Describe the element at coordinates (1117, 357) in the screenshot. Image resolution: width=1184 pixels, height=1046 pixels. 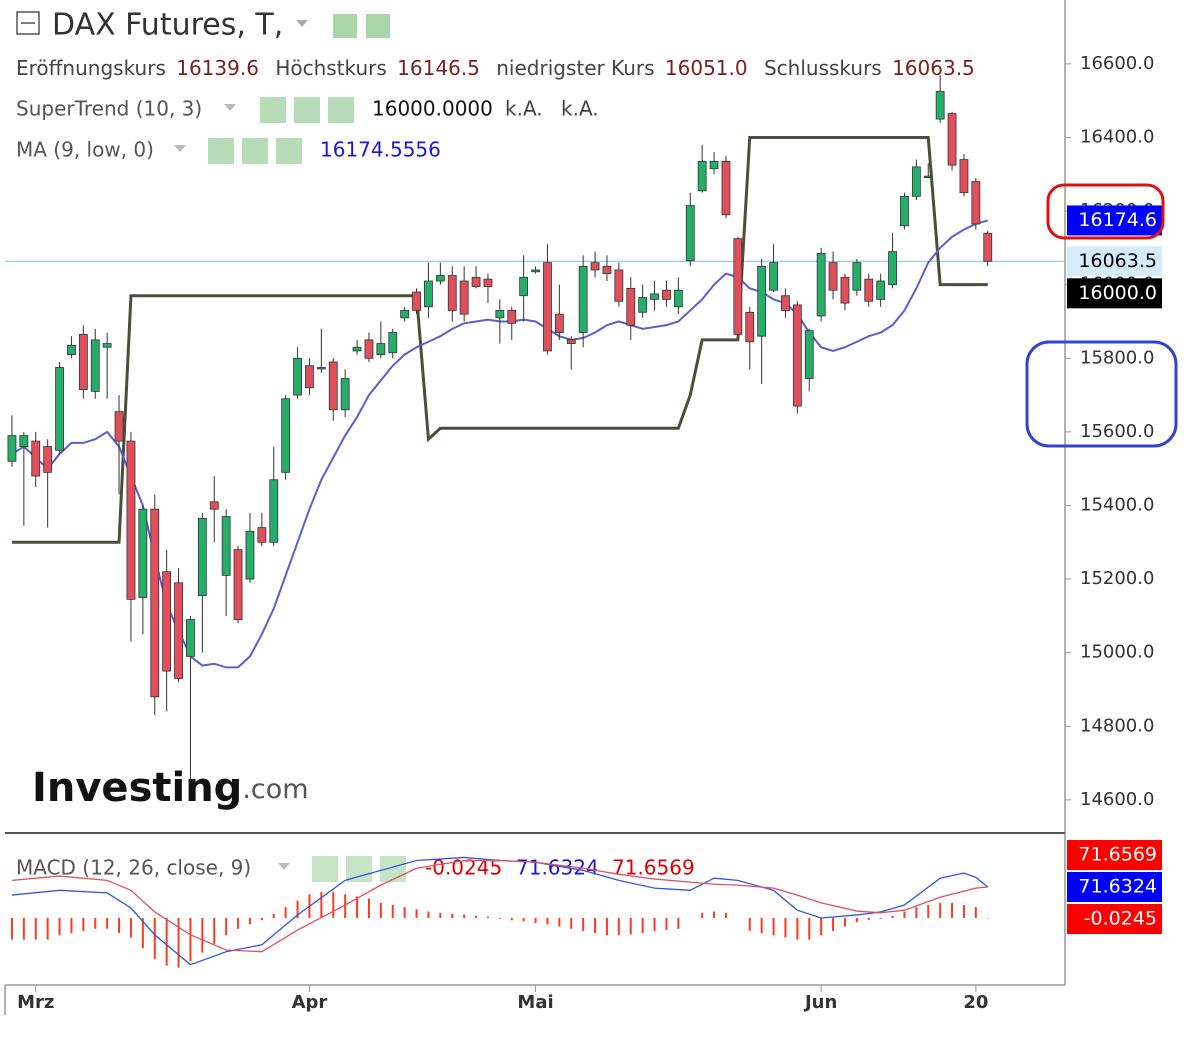
I see `y-tick-label: 15800.0` at that location.